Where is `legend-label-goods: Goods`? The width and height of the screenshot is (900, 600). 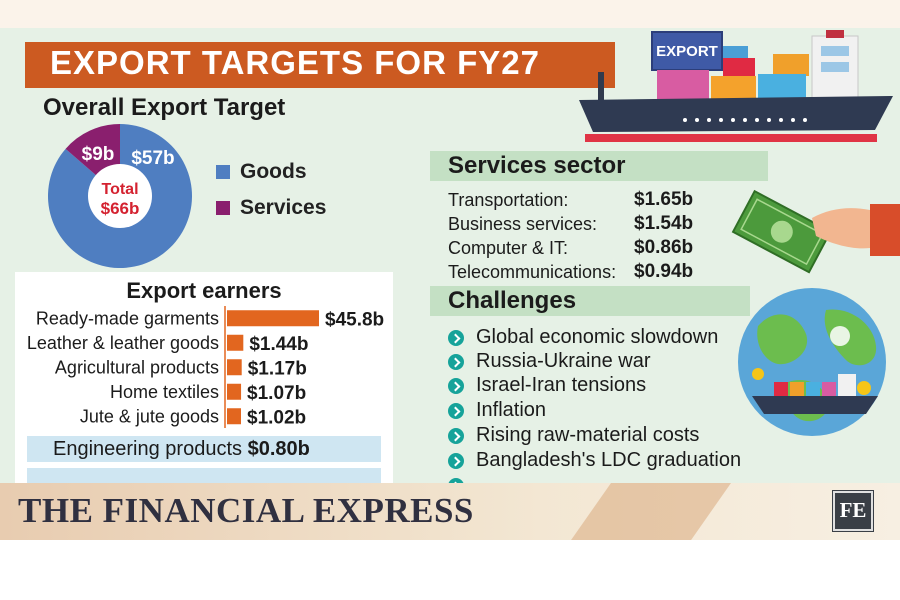 legend-label-goods: Goods is located at coordinates (273, 171).